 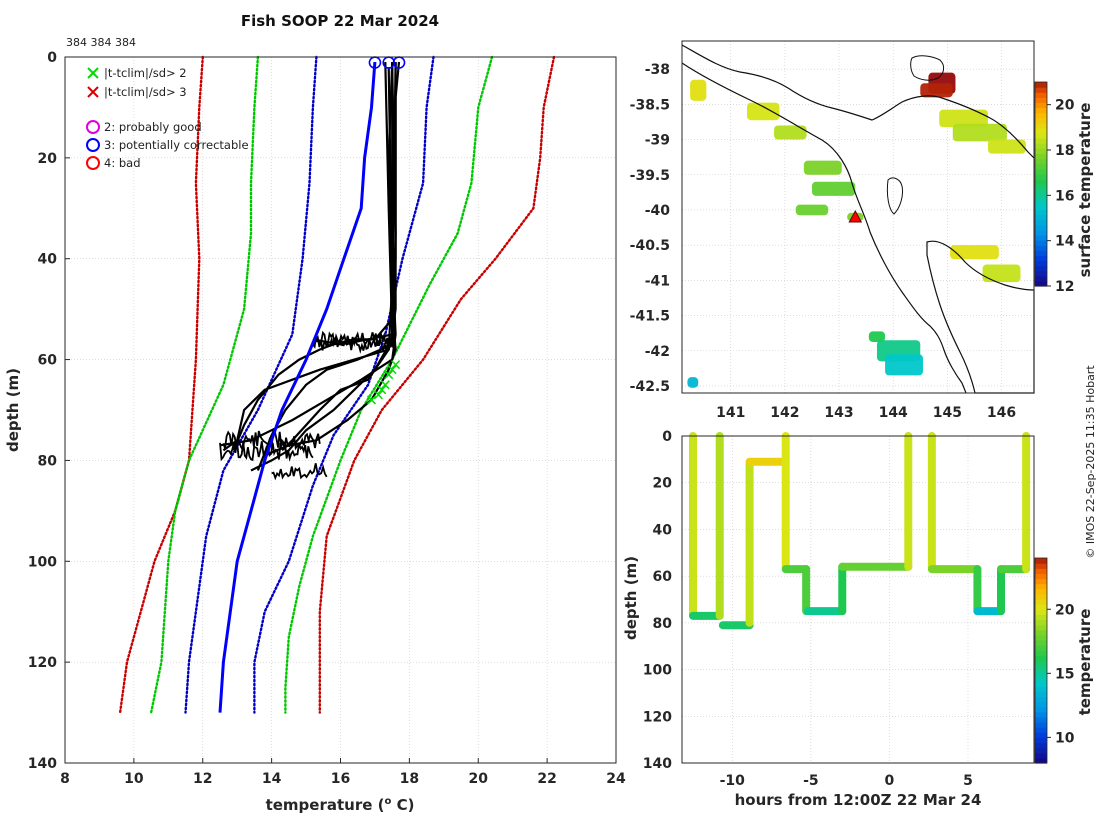 What do you see at coordinates (1064, 674) in the screenshot?
I see `timeseries-colorbar-tick-label: 15` at bounding box center [1064, 674].